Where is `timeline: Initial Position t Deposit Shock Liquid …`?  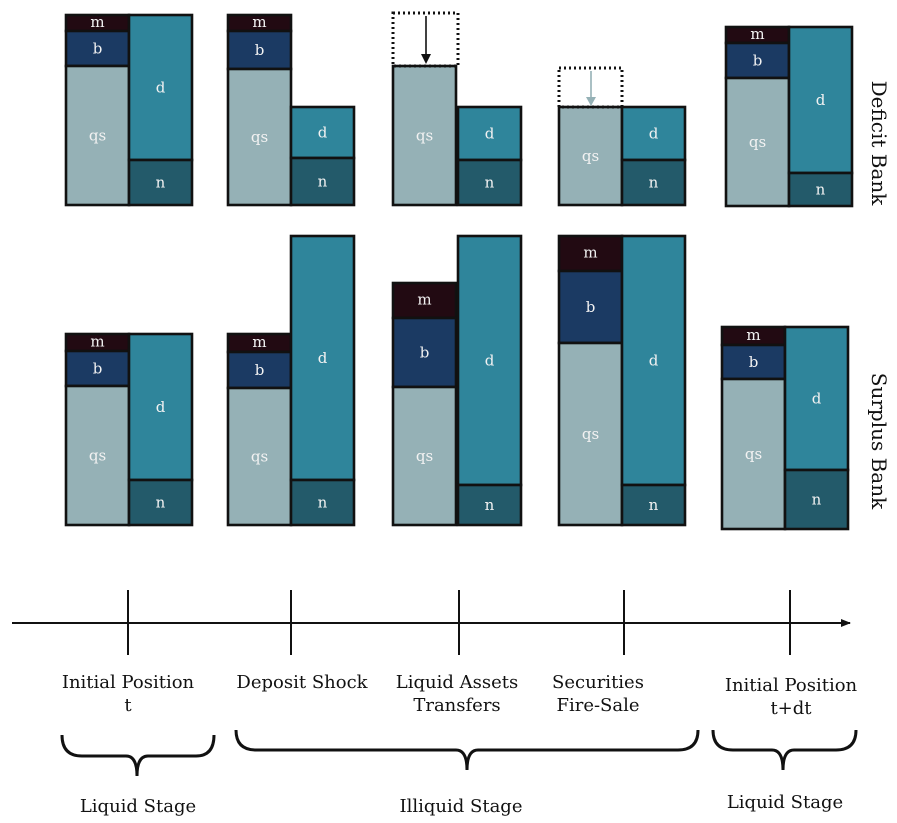
timeline: Initial Position t Deposit Shock Liquid … is located at coordinates (435, 654).